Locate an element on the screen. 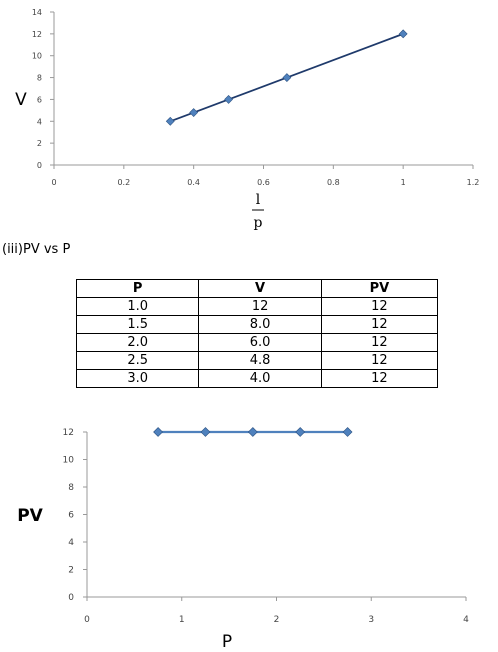 This screenshot has width=498, height=652. x-tick-label: 2 is located at coordinates (277, 620).